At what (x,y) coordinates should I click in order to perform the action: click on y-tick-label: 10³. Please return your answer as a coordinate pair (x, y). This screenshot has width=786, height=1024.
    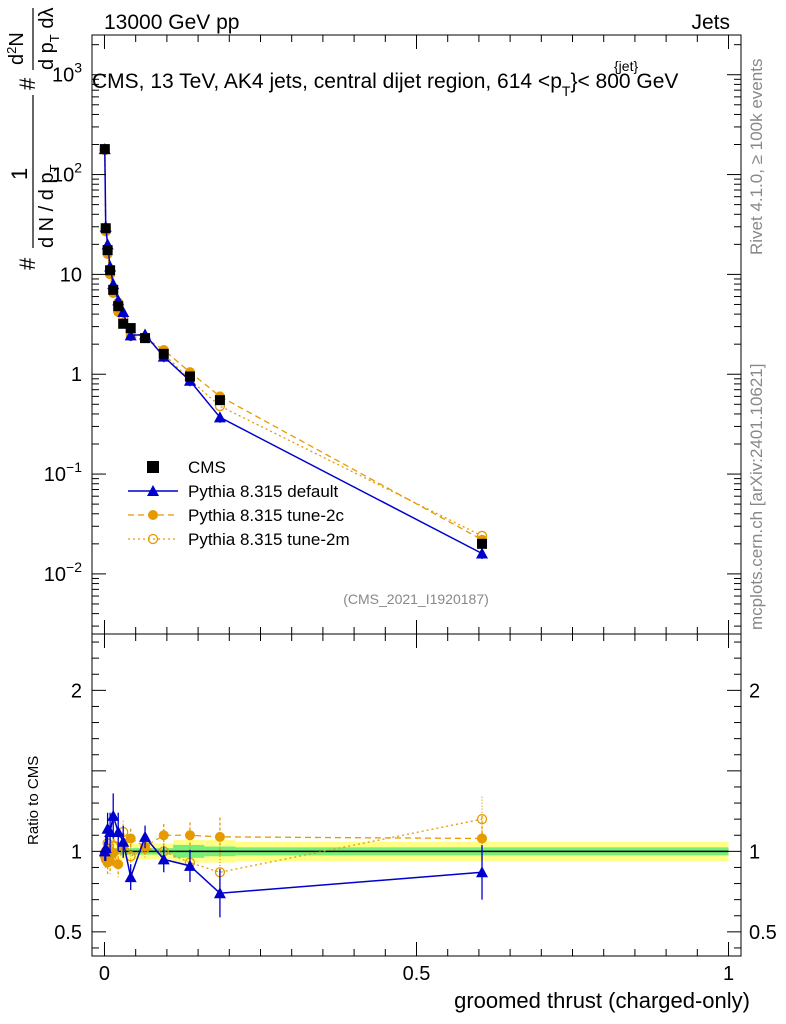
    Looking at the image, I should click on (67, 73).